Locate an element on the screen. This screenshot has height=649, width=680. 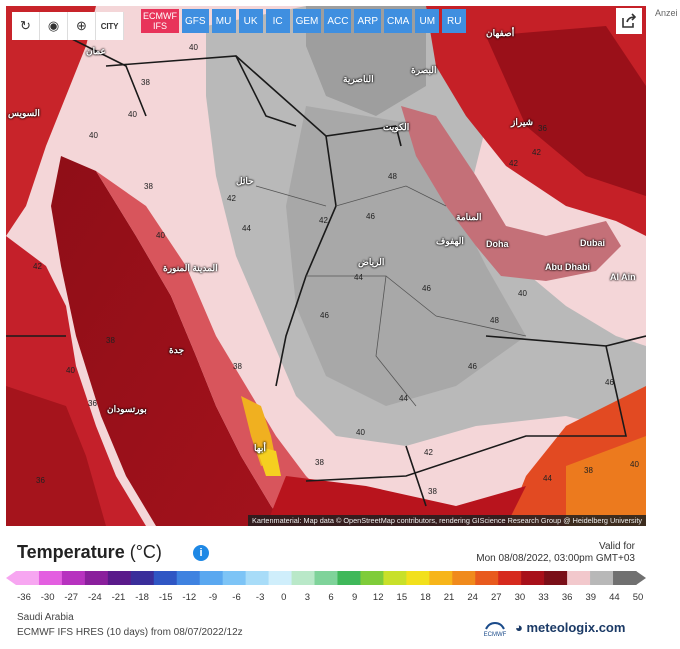
scale-tick-label: -3 is located at coordinates (260, 597).